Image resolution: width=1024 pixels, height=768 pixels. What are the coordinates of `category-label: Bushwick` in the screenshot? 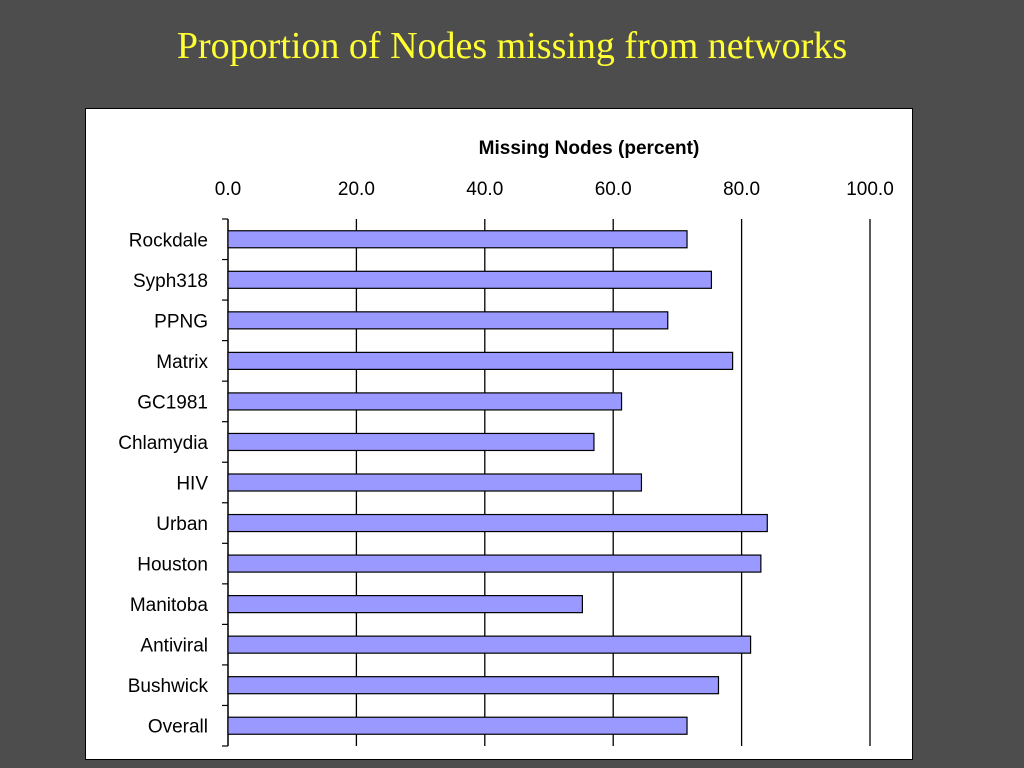 It's located at (168, 686).